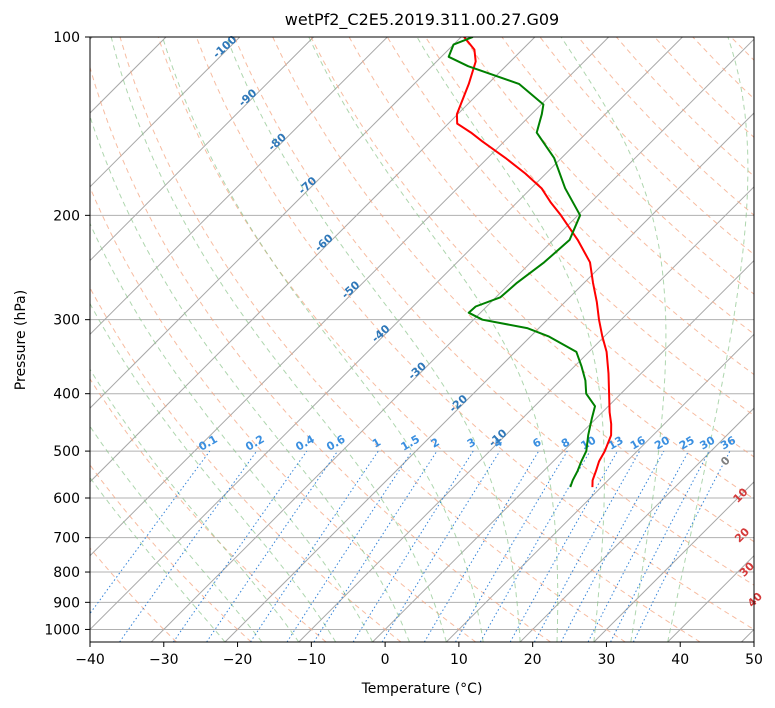 Image resolution: width=775 pixels, height=708 pixels. I want to click on y-tick-label: 400, so click(66, 395).